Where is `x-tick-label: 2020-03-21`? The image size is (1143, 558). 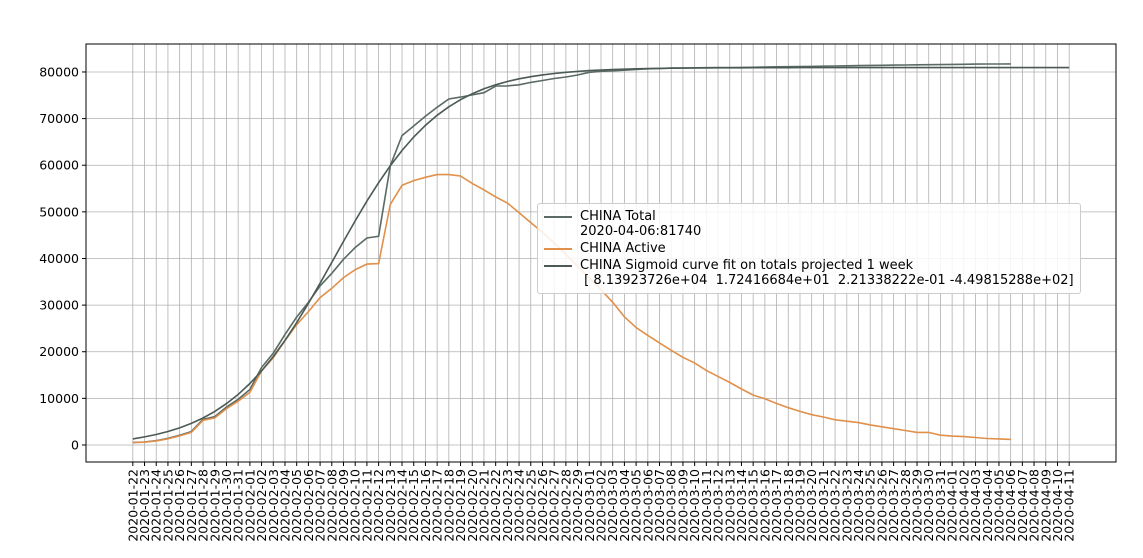 x-tick-label: 2020-03-21 is located at coordinates (823, 505).